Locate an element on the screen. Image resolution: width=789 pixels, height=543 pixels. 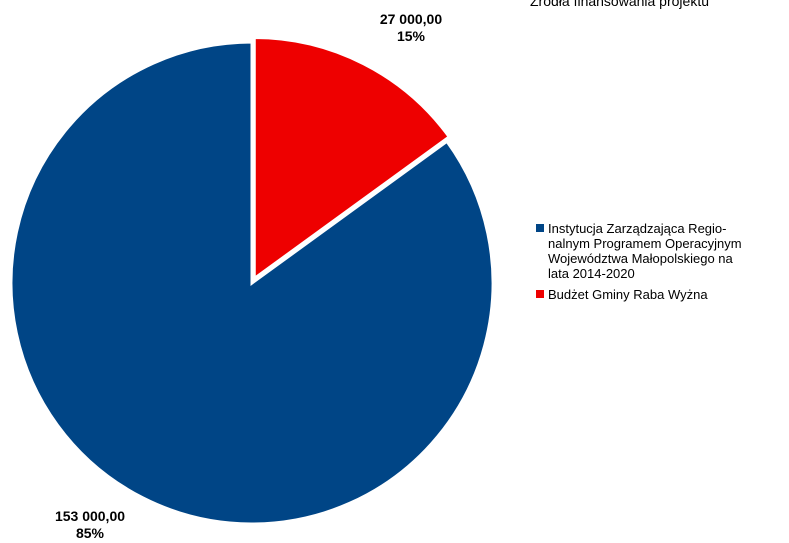
chart-title: Źródła finansowania projektu is located at coordinates (619, 4).